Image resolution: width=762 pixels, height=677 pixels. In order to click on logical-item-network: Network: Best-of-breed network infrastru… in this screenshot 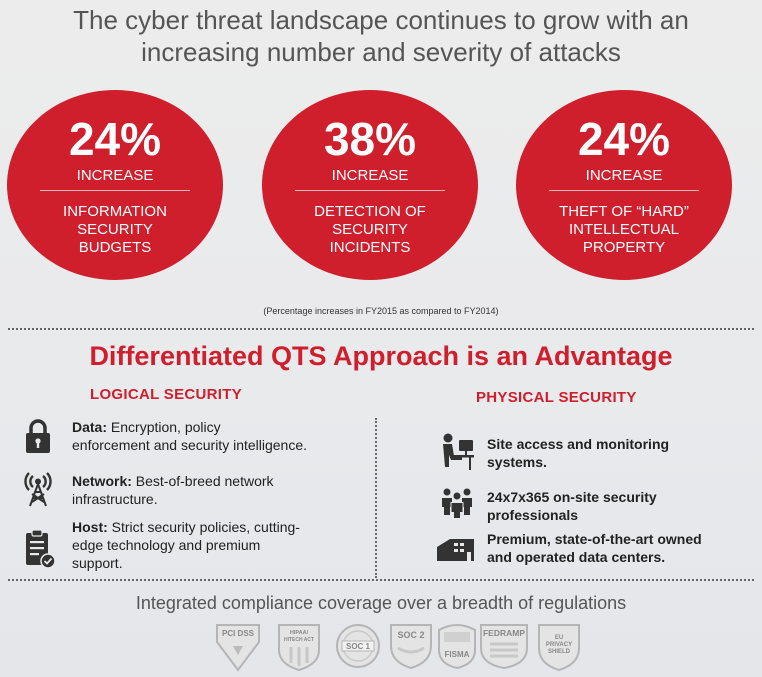, I will do `click(217, 490)`.